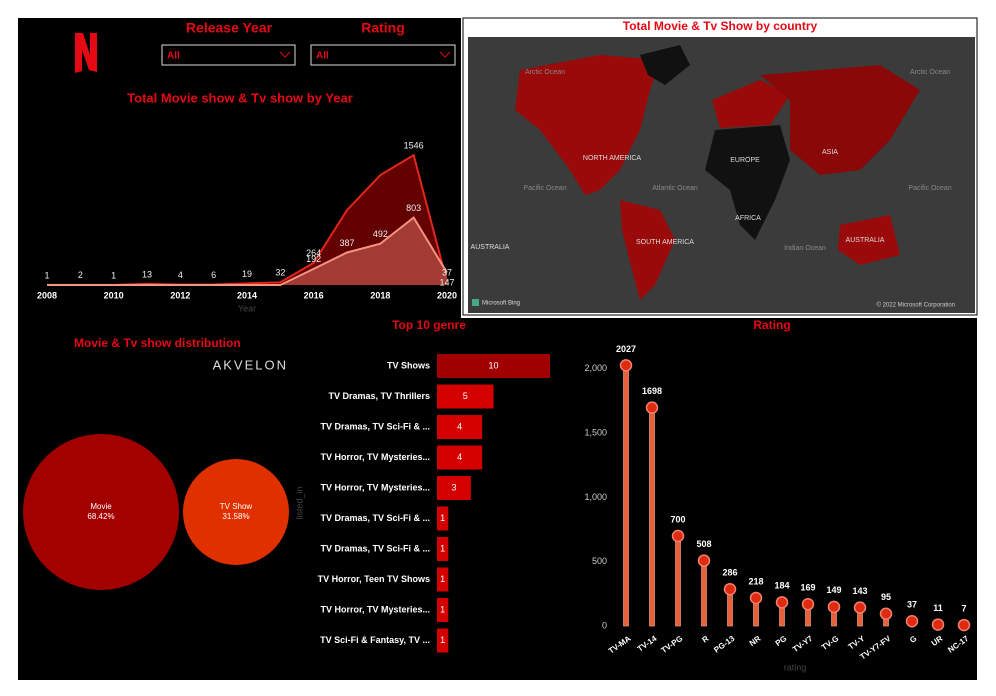 The width and height of the screenshot is (996, 696). What do you see at coordinates (147, 274) in the screenshot?
I see `data-label: 13` at bounding box center [147, 274].